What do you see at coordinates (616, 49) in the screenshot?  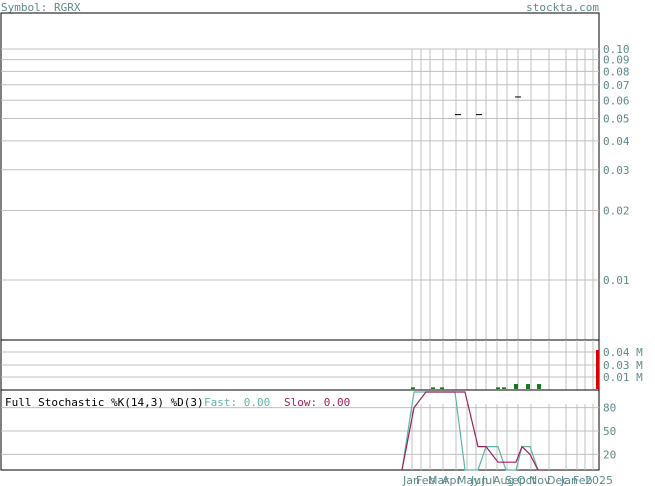 I see `price-tick-label: 0.10` at bounding box center [616, 49].